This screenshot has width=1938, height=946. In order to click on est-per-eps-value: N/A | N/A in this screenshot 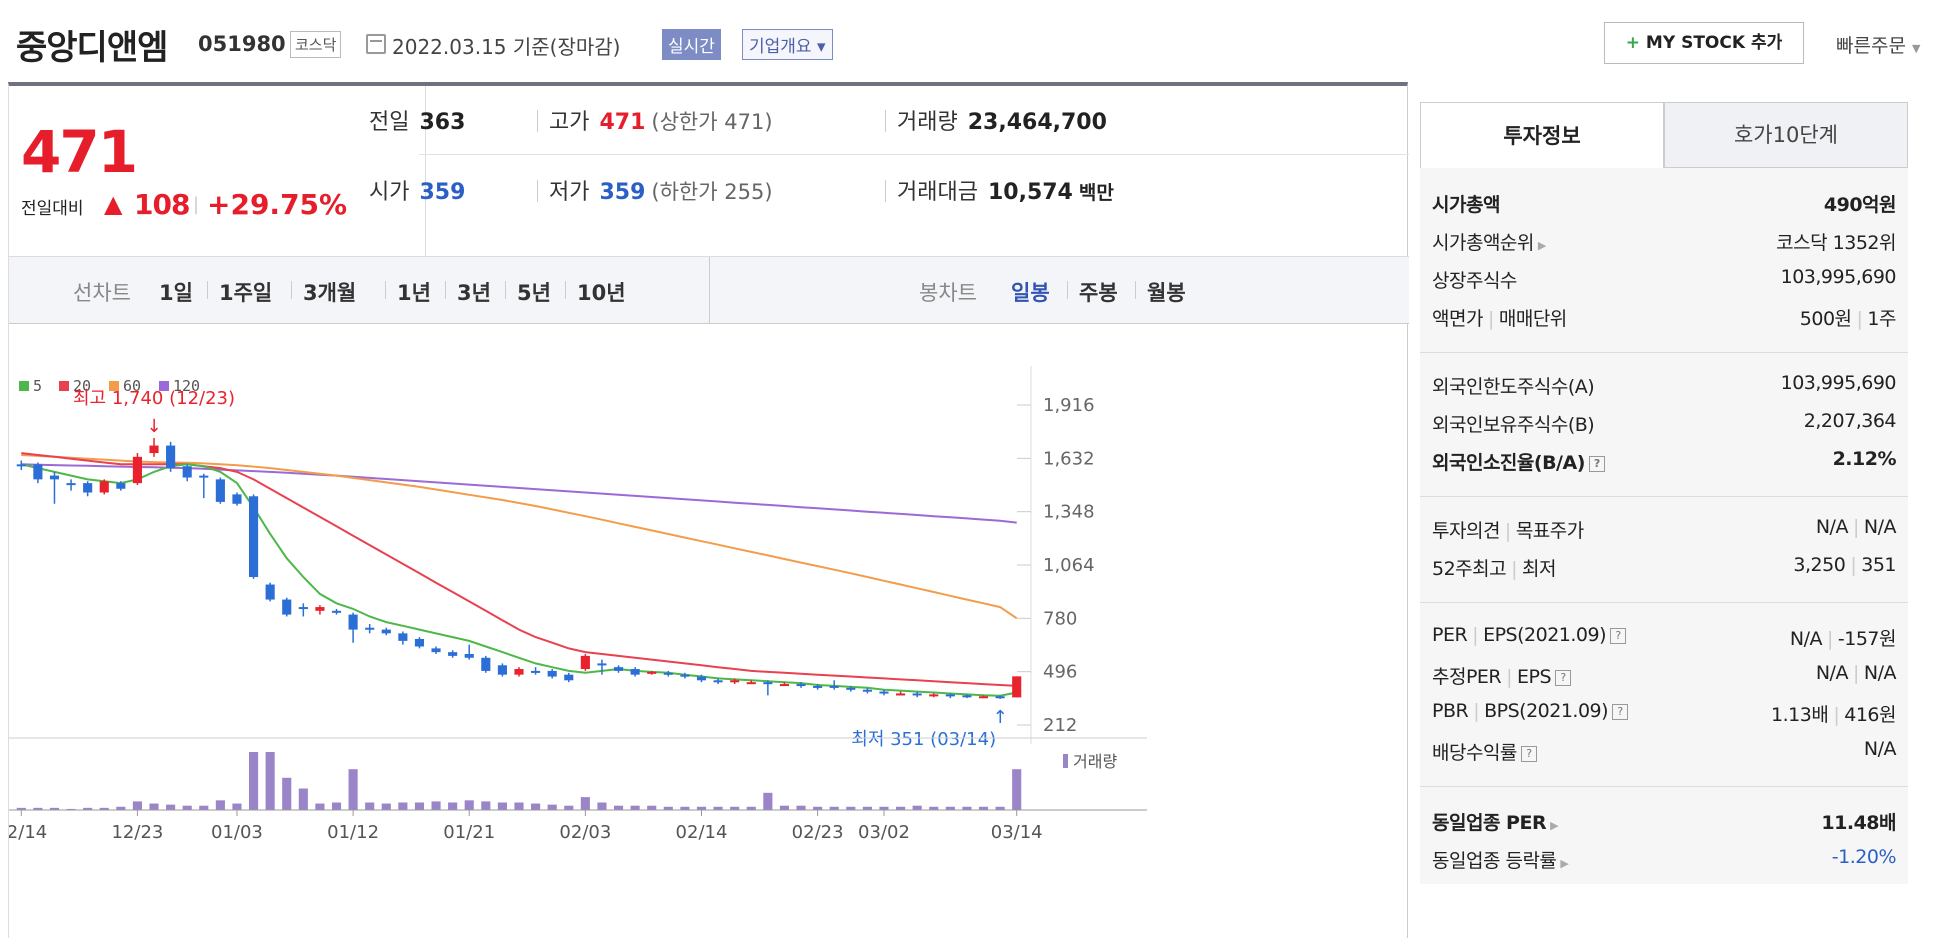, I will do `click(1856, 673)`.